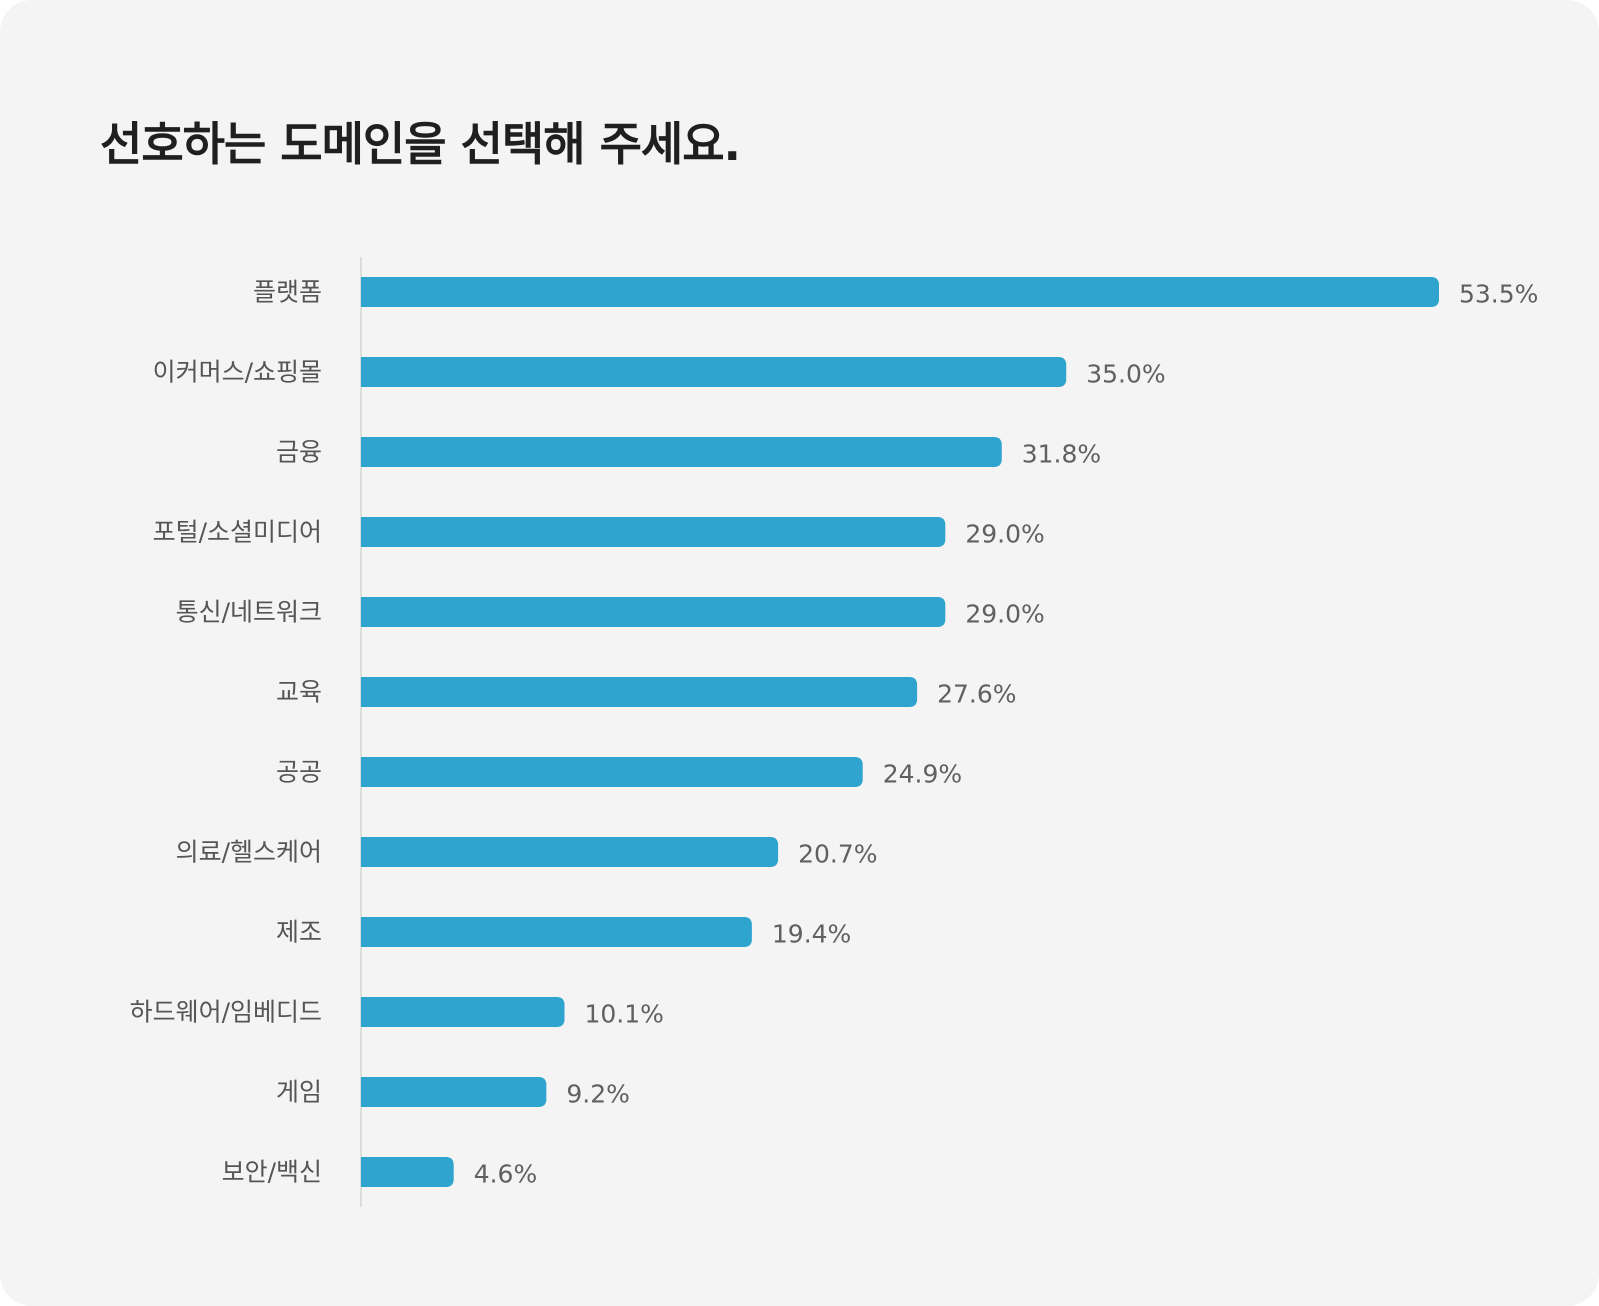 Image resolution: width=1599 pixels, height=1306 pixels. What do you see at coordinates (1498, 294) in the screenshot?
I see `value-label: 53.5%` at bounding box center [1498, 294].